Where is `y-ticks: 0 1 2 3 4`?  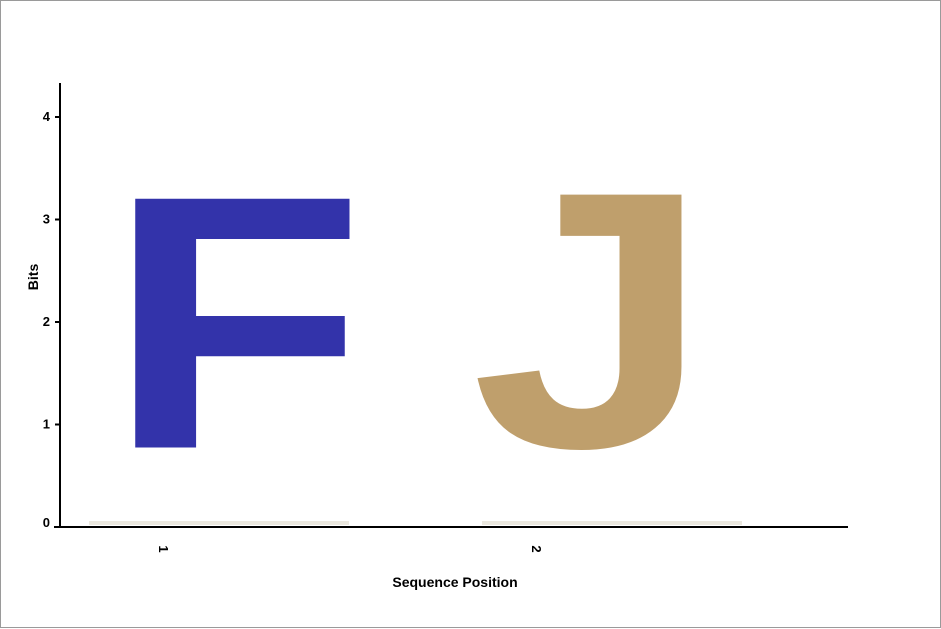
y-ticks: 0 1 2 3 4 is located at coordinates (51, 319).